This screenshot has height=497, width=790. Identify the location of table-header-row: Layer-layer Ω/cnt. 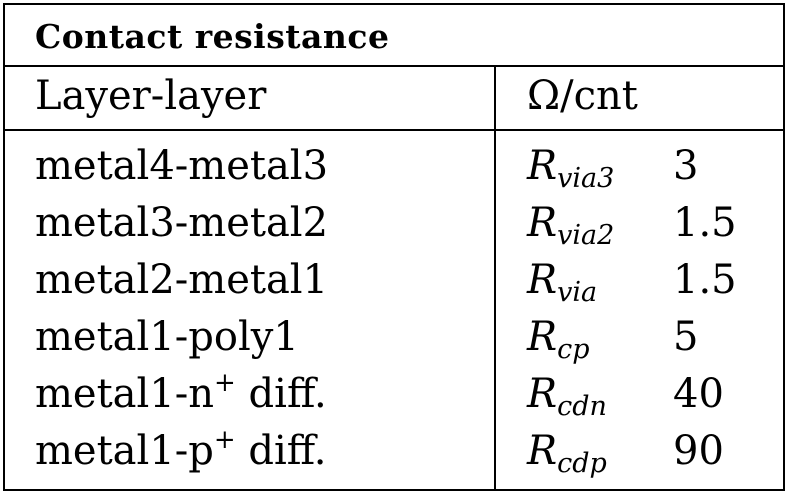
(394, 99).